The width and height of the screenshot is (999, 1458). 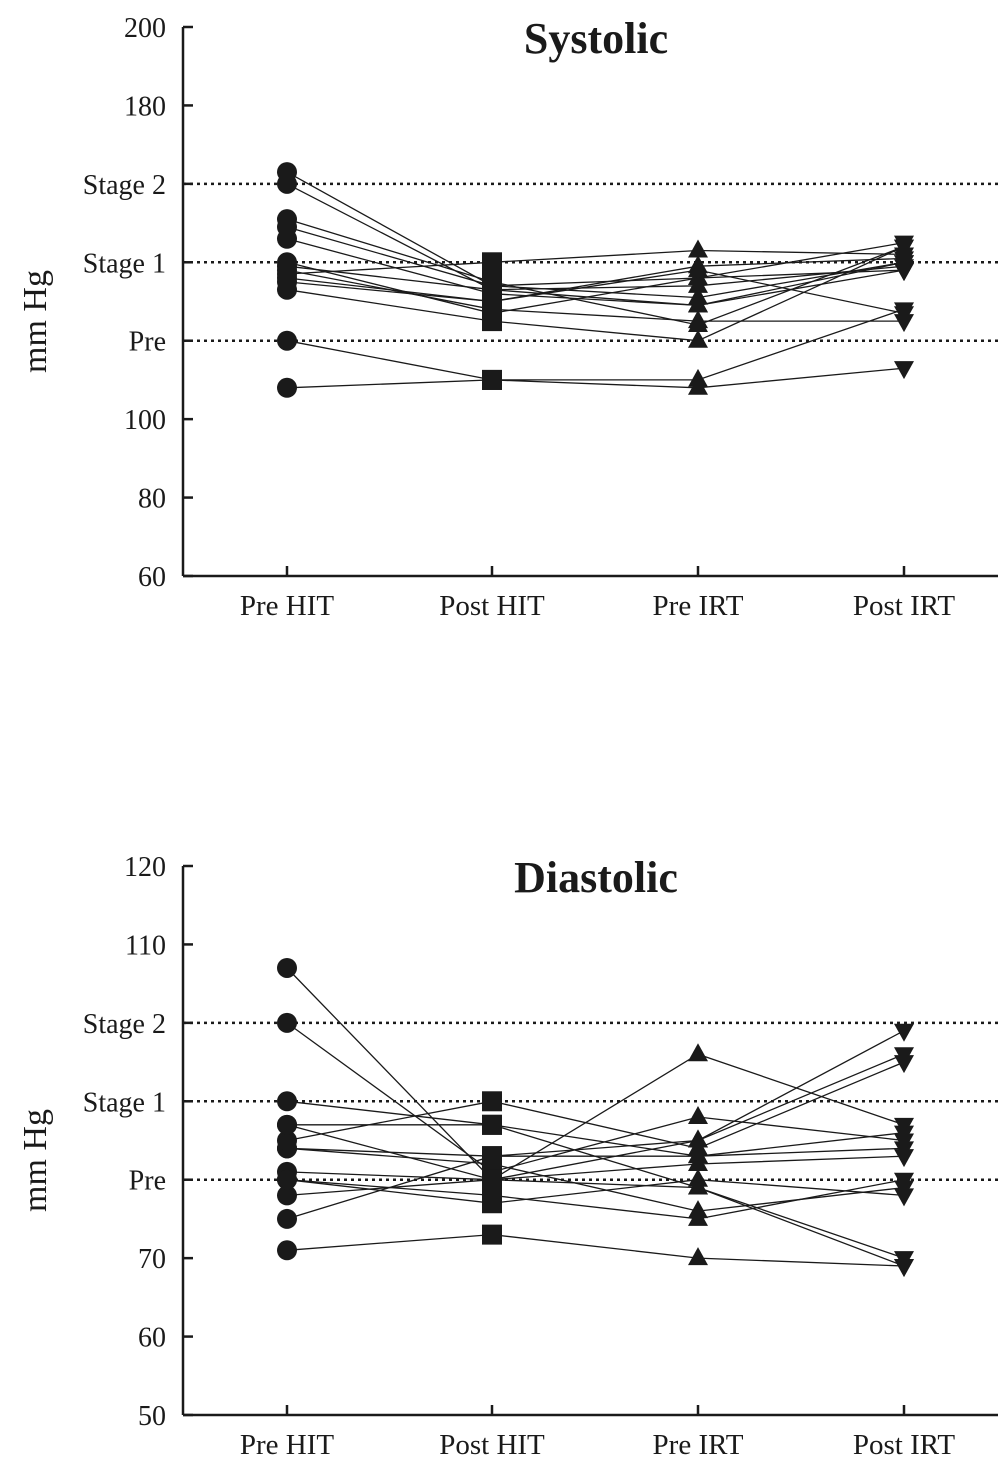 I want to click on diastolic-y-tick-label-2: 70, so click(x=152, y=1259).